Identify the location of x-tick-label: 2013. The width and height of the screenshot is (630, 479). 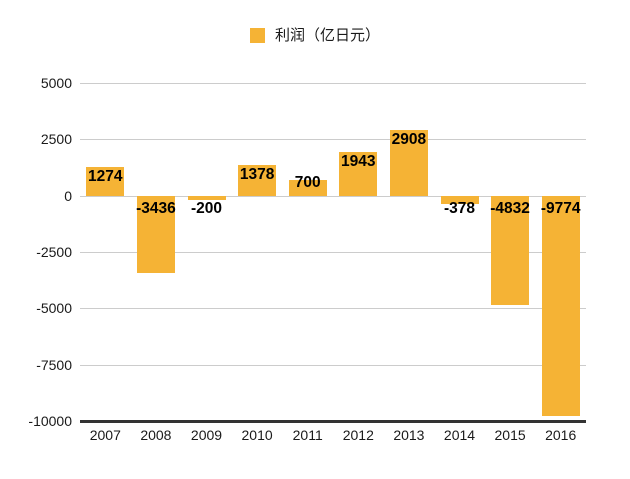
(409, 435).